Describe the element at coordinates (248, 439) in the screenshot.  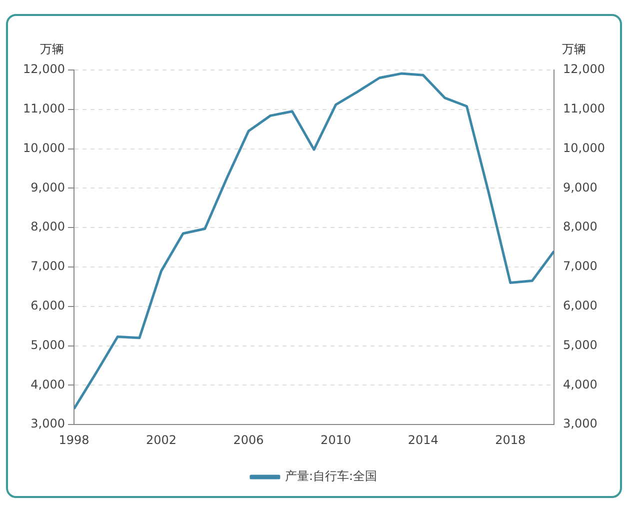
I see `x-tick-label: 2006` at that location.